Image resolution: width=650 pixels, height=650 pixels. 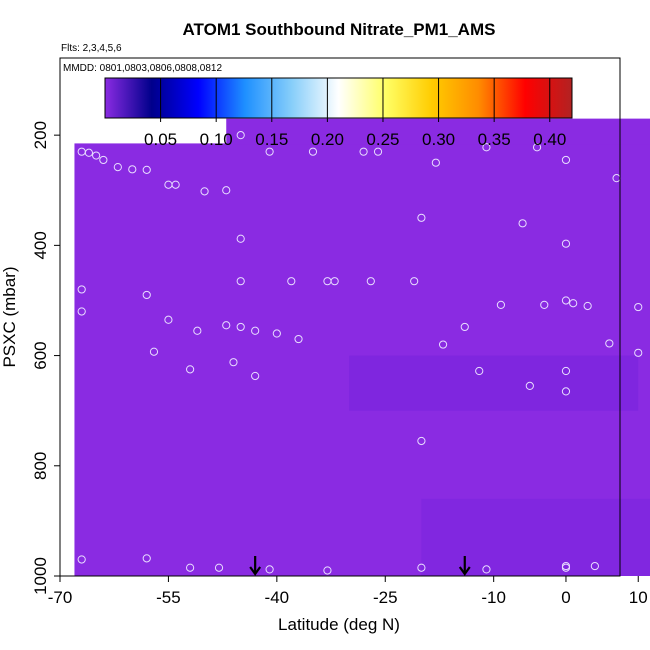 What do you see at coordinates (565, 597) in the screenshot?
I see `x-tick-label: 0` at bounding box center [565, 597].